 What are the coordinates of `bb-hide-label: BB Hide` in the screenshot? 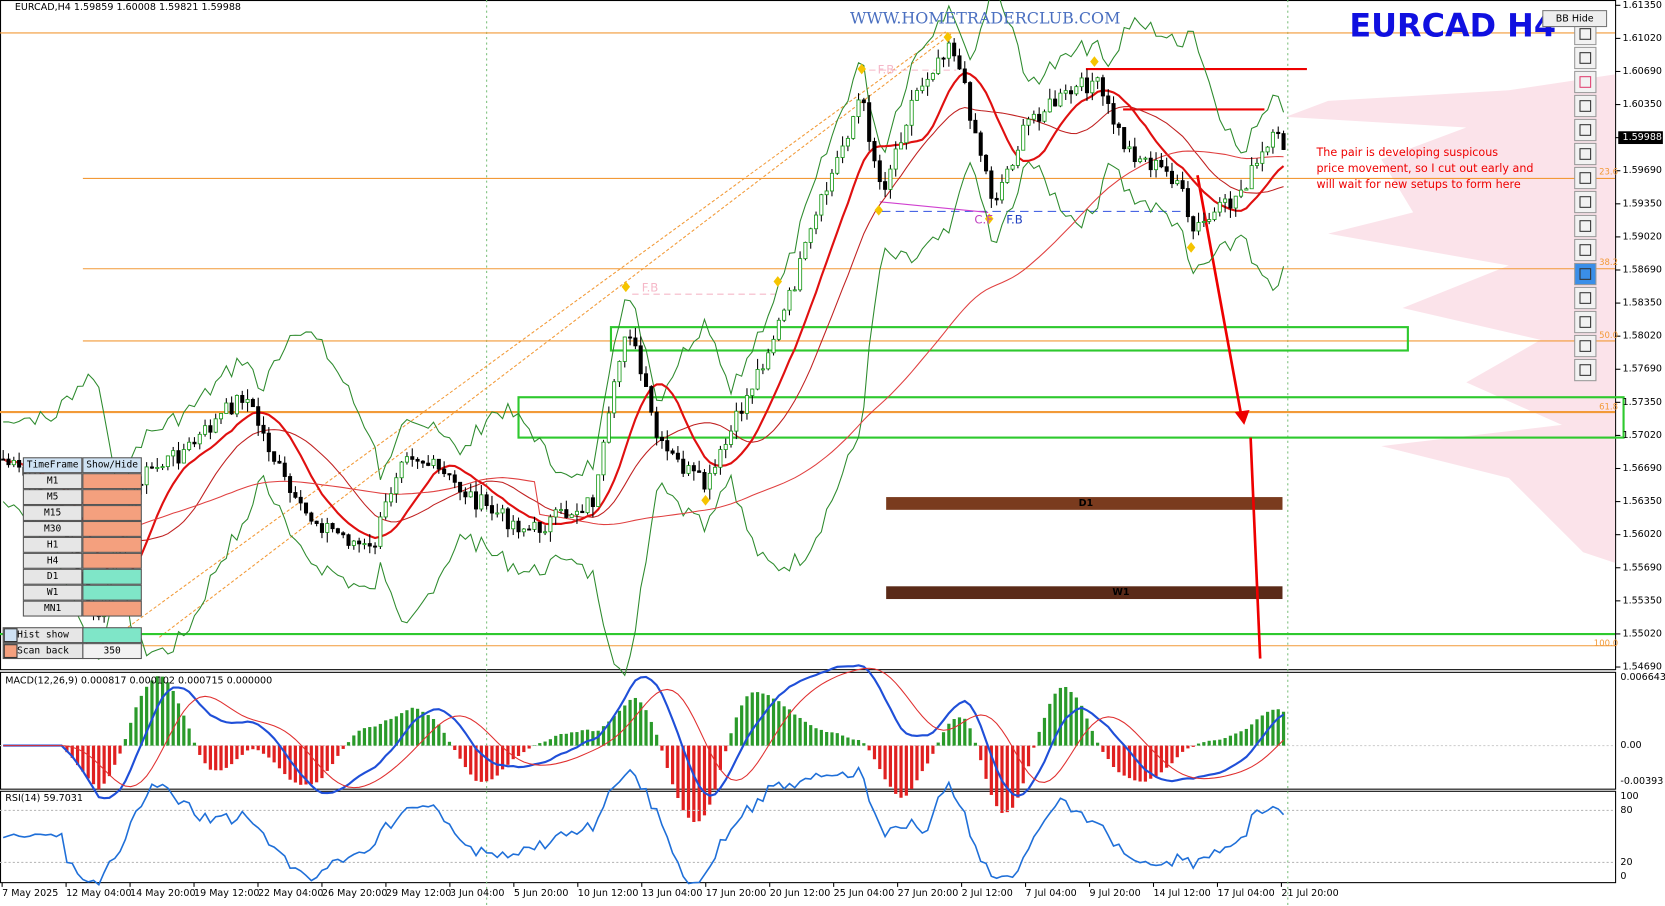 It's located at (1575, 19).